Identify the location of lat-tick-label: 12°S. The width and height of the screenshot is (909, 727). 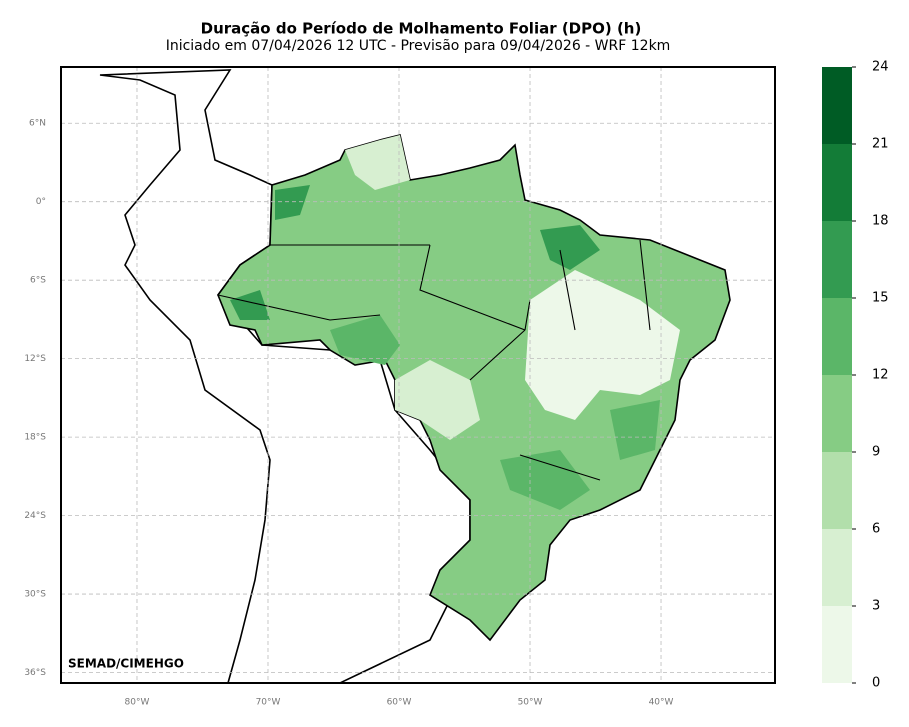
(35, 359).